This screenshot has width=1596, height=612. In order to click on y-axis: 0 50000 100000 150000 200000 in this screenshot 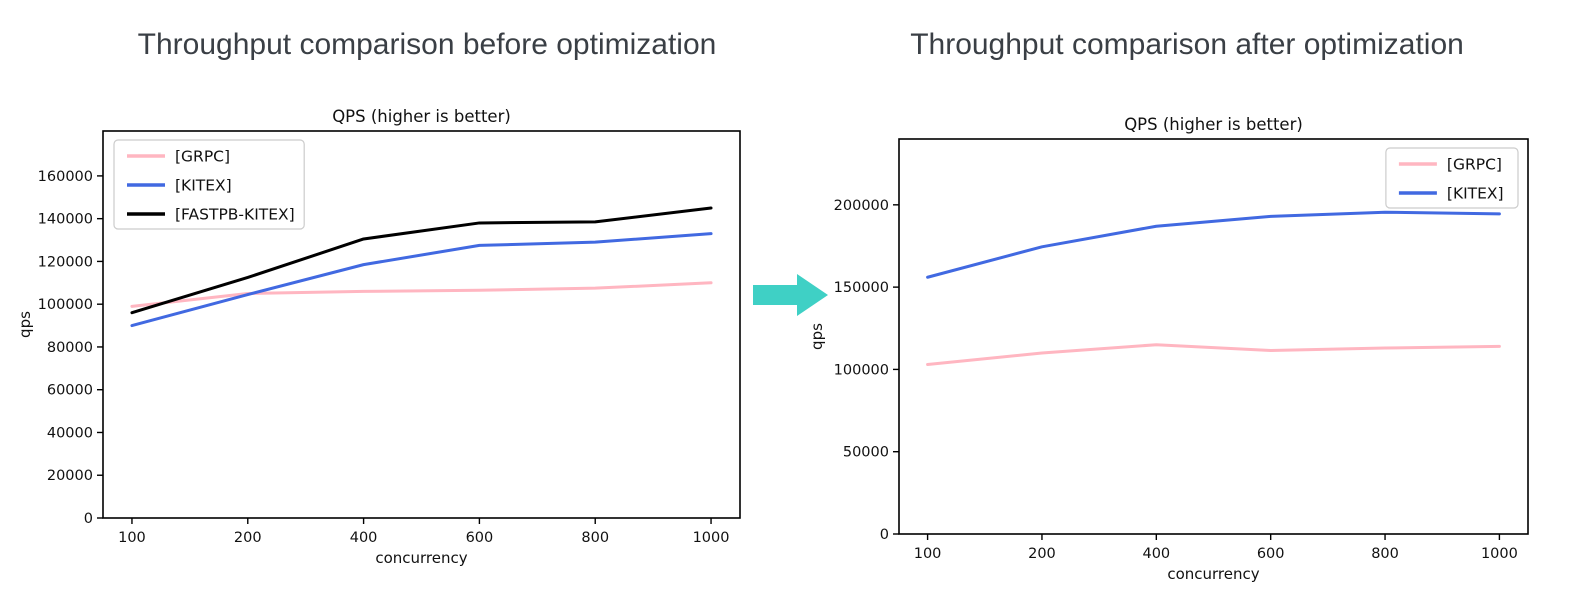, I will do `click(866, 370)`.